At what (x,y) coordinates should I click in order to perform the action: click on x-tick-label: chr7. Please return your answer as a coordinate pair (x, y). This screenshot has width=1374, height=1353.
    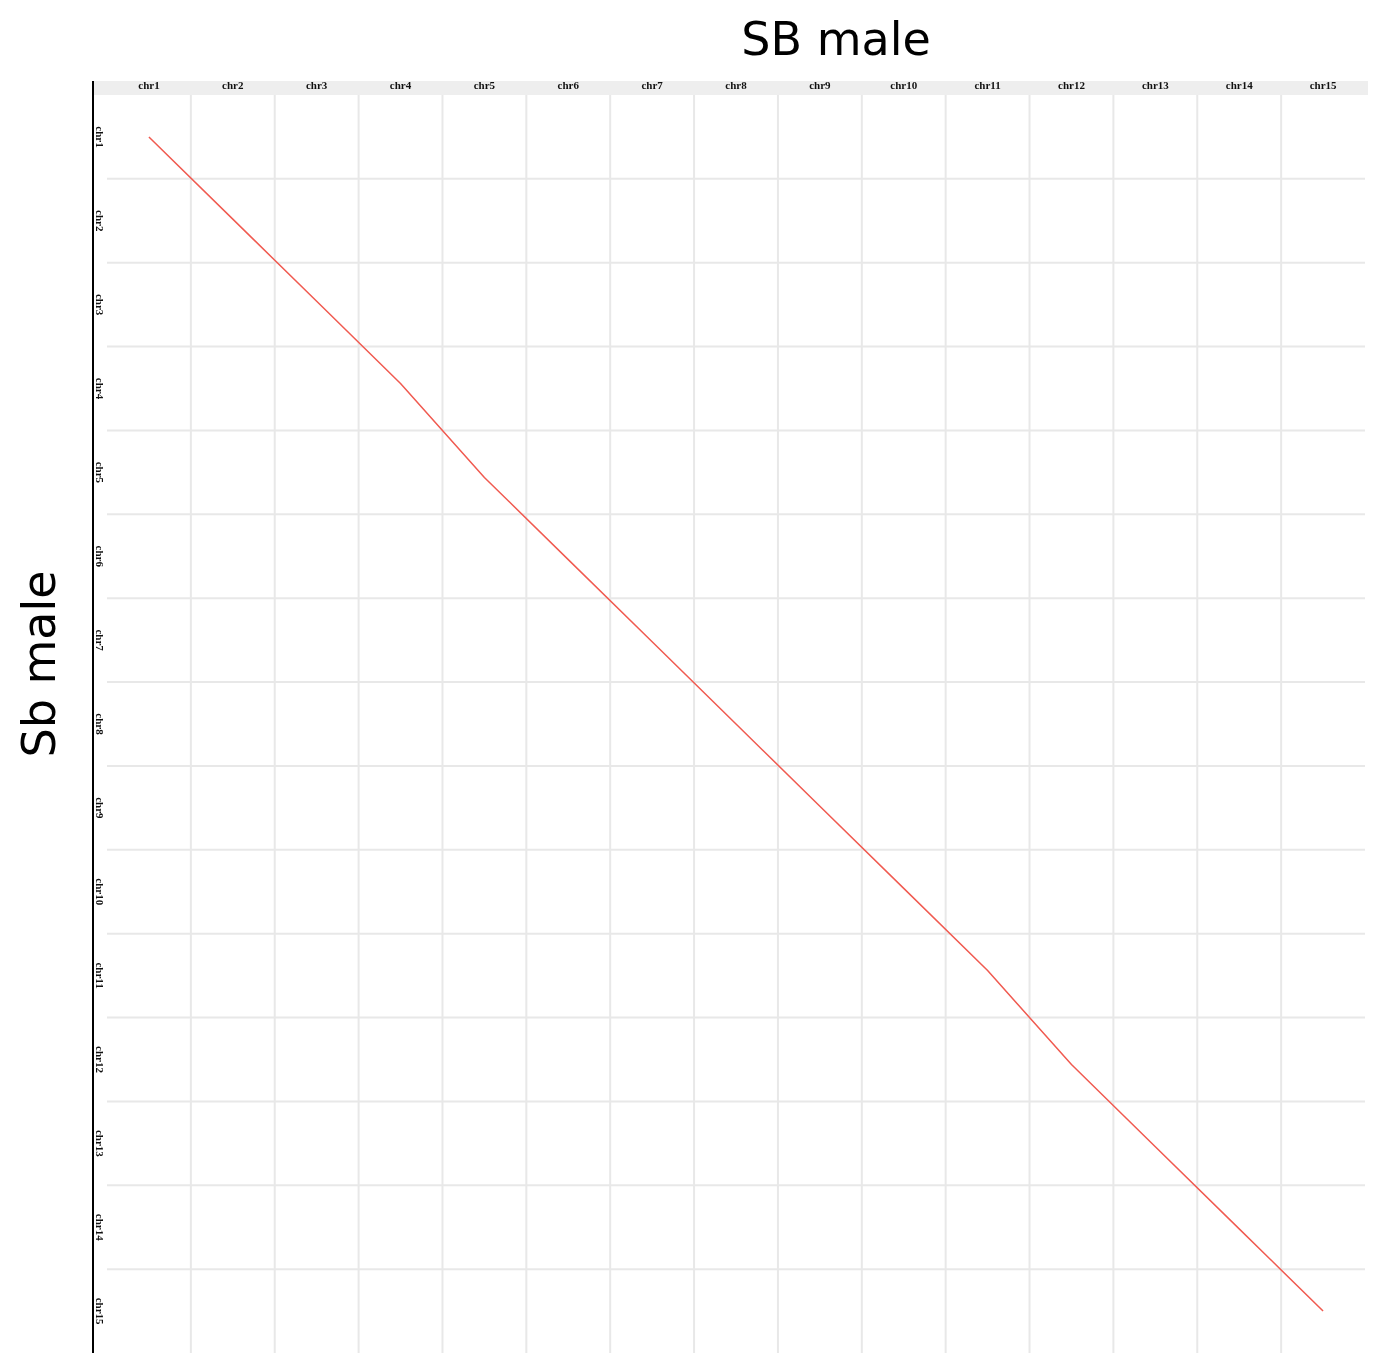
    Looking at the image, I should click on (652, 85).